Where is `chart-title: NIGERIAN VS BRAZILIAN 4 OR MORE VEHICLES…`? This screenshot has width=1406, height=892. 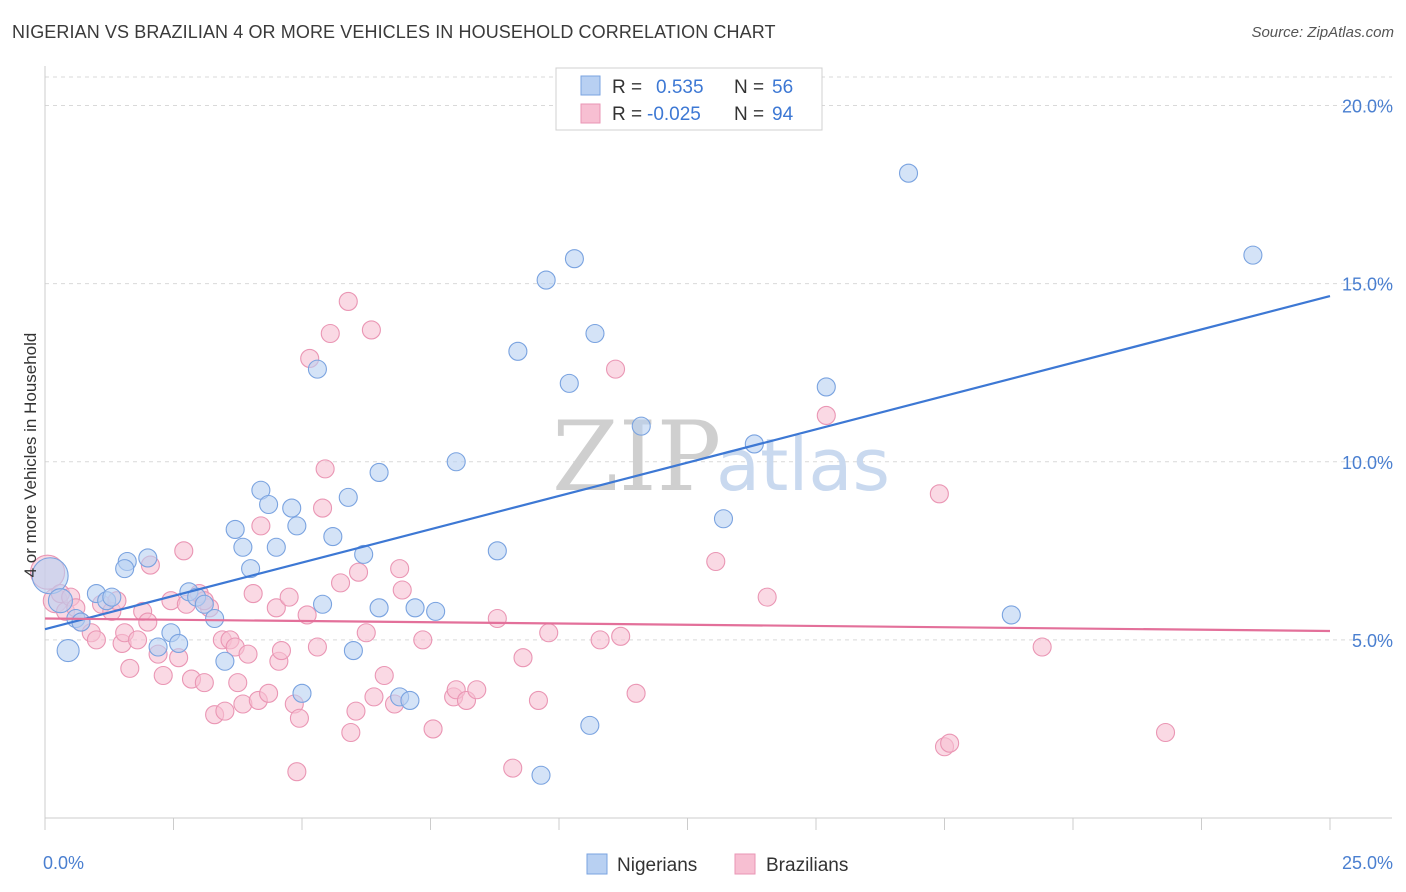 chart-title: NIGERIAN VS BRAZILIAN 4 OR MORE VEHICLES… is located at coordinates (394, 32).